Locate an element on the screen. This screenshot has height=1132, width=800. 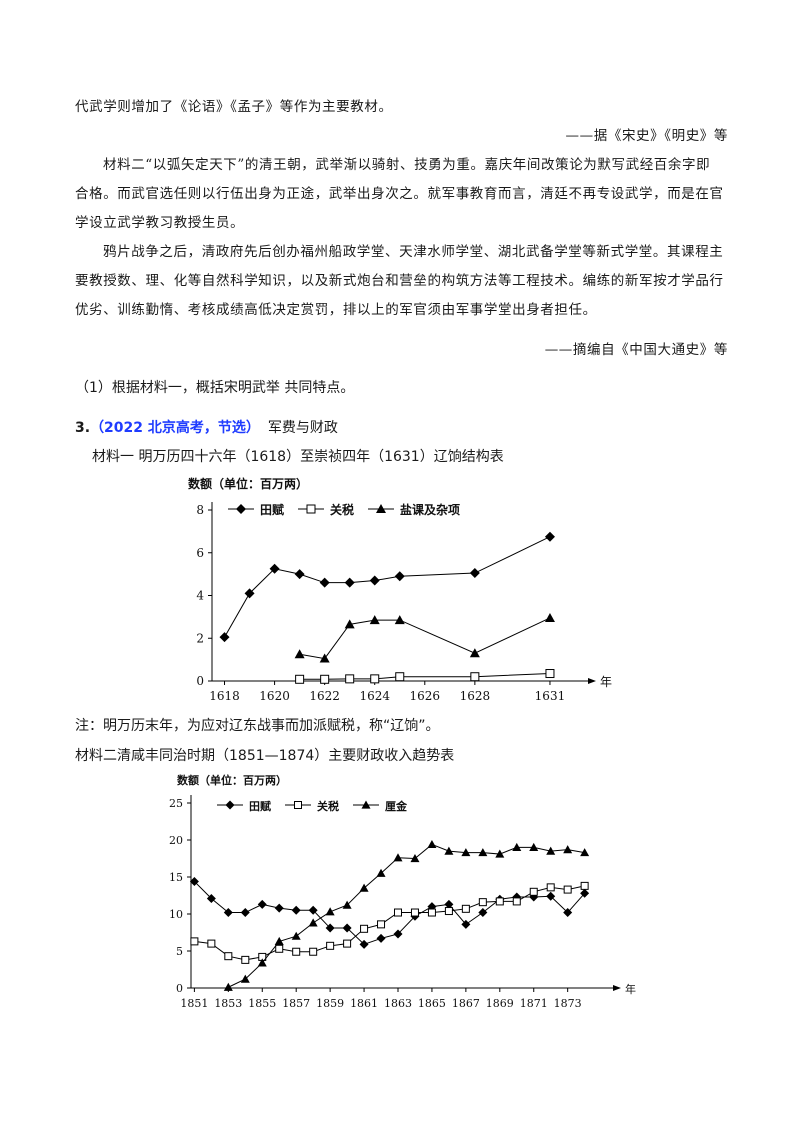
x-tick-label: 1622 is located at coordinates (324, 696).